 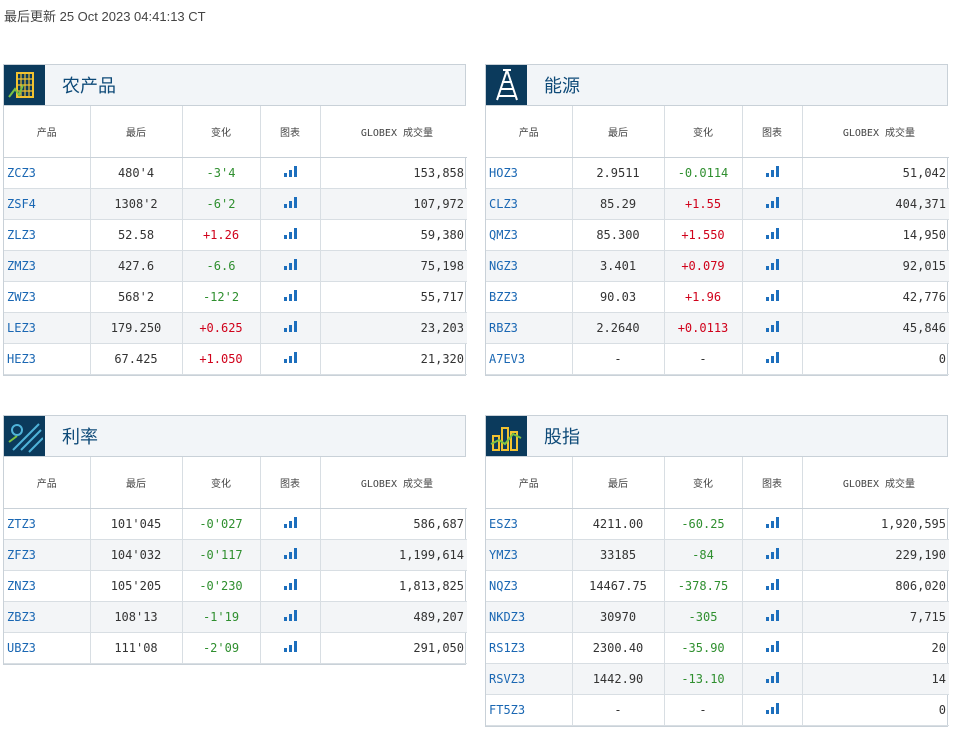 What do you see at coordinates (47, 555) in the screenshot?
I see `product-symbol-link: ZFZ3` at bounding box center [47, 555].